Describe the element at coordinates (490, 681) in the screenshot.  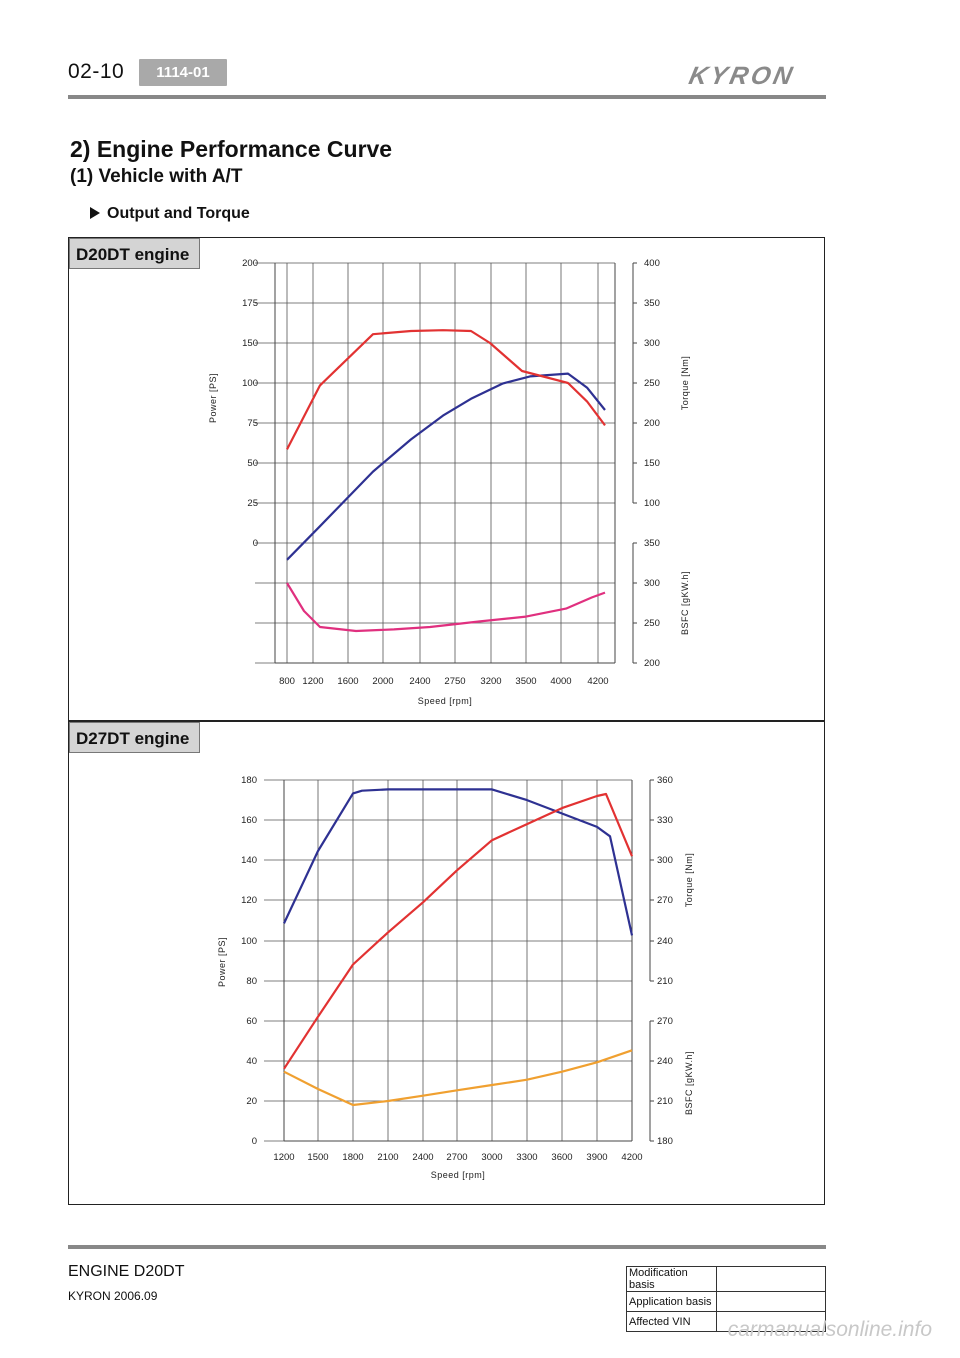
I see `x-tick-label: 3200` at that location.